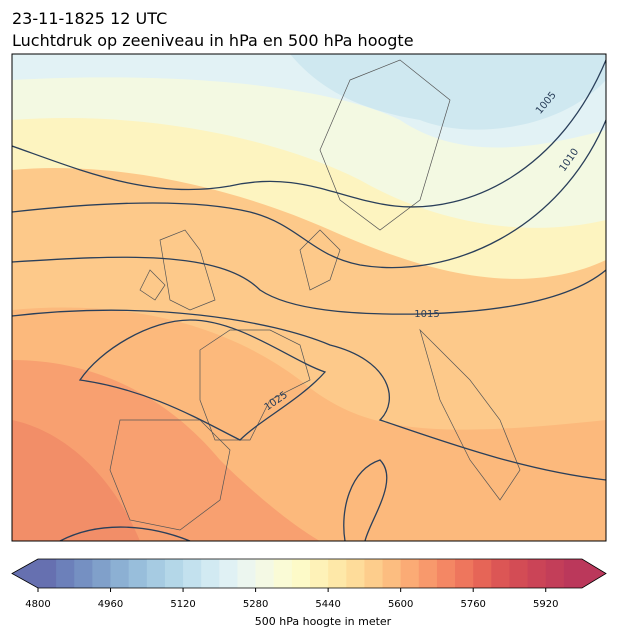 Image resolution: width=618 pixels, height=639 pixels. Describe the element at coordinates (110, 604) in the screenshot. I see `colorbar-tick-label: 4960` at that location.